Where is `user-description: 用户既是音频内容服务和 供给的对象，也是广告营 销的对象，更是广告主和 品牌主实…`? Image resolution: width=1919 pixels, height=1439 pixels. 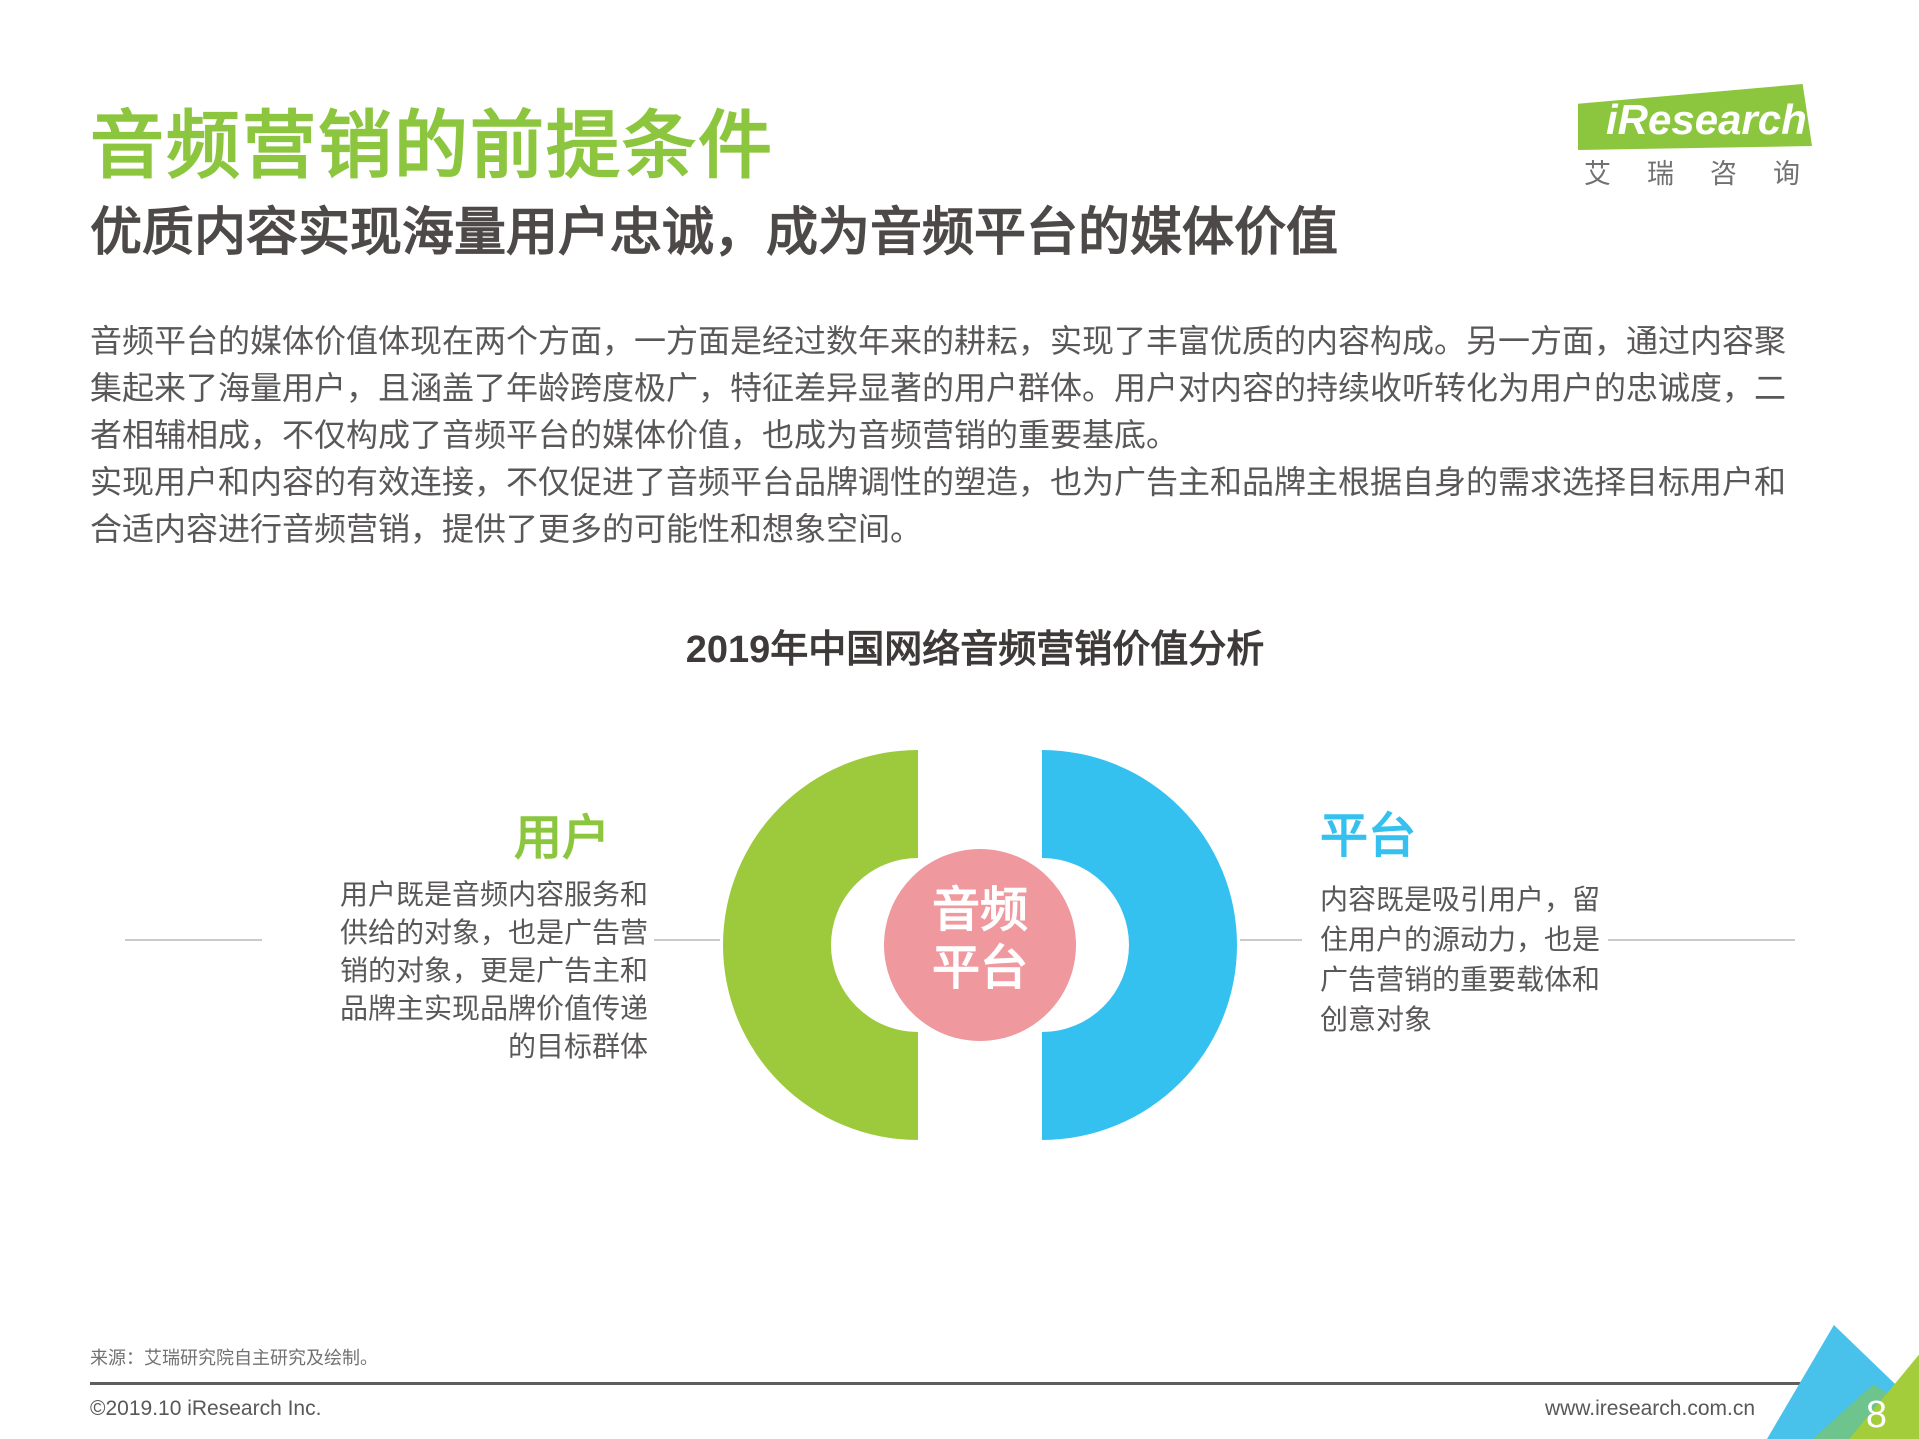 user-description: 用户既是音频内容服务和 供给的对象，也是广告营 销的对象，更是广告主和 品牌主实… is located at coordinates (493, 970).